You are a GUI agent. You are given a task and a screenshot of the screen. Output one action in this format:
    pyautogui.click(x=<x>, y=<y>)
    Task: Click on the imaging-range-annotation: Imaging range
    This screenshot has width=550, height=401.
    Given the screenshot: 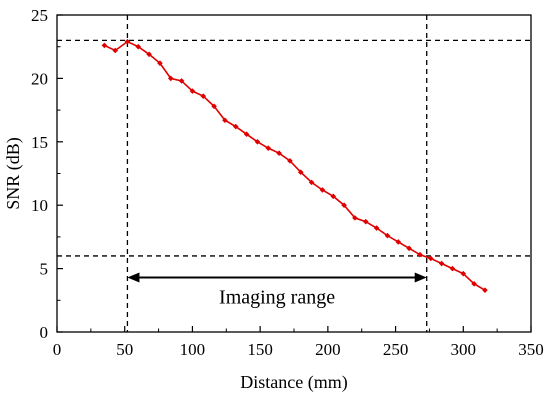 What is the action you would take?
    pyautogui.click(x=277, y=290)
    